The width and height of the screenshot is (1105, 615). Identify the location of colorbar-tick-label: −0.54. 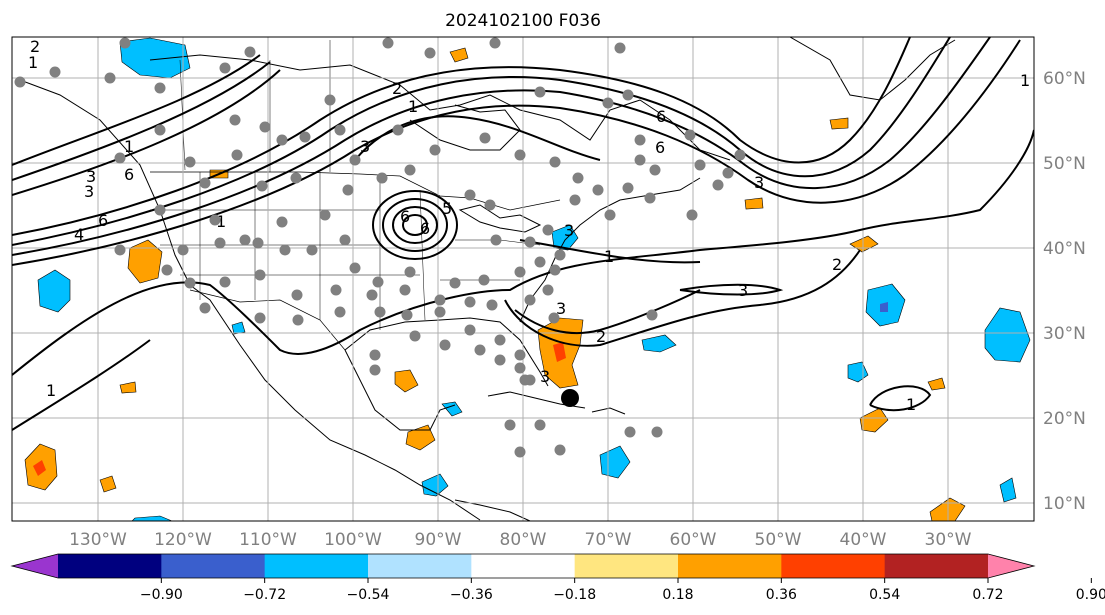
(368, 595).